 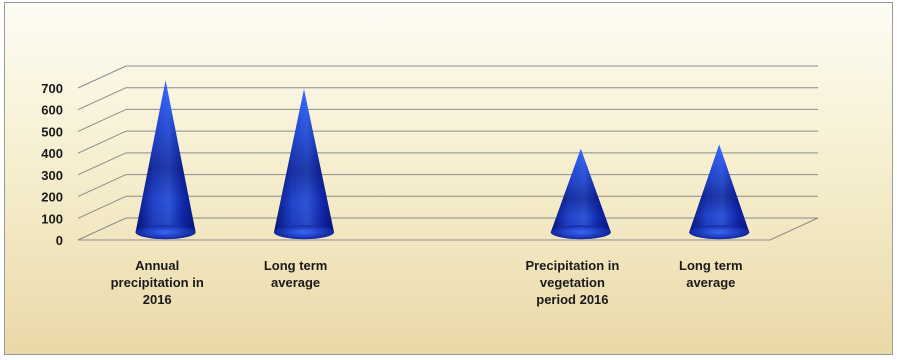 I want to click on y-tick-label-200: 200, so click(x=52, y=197).